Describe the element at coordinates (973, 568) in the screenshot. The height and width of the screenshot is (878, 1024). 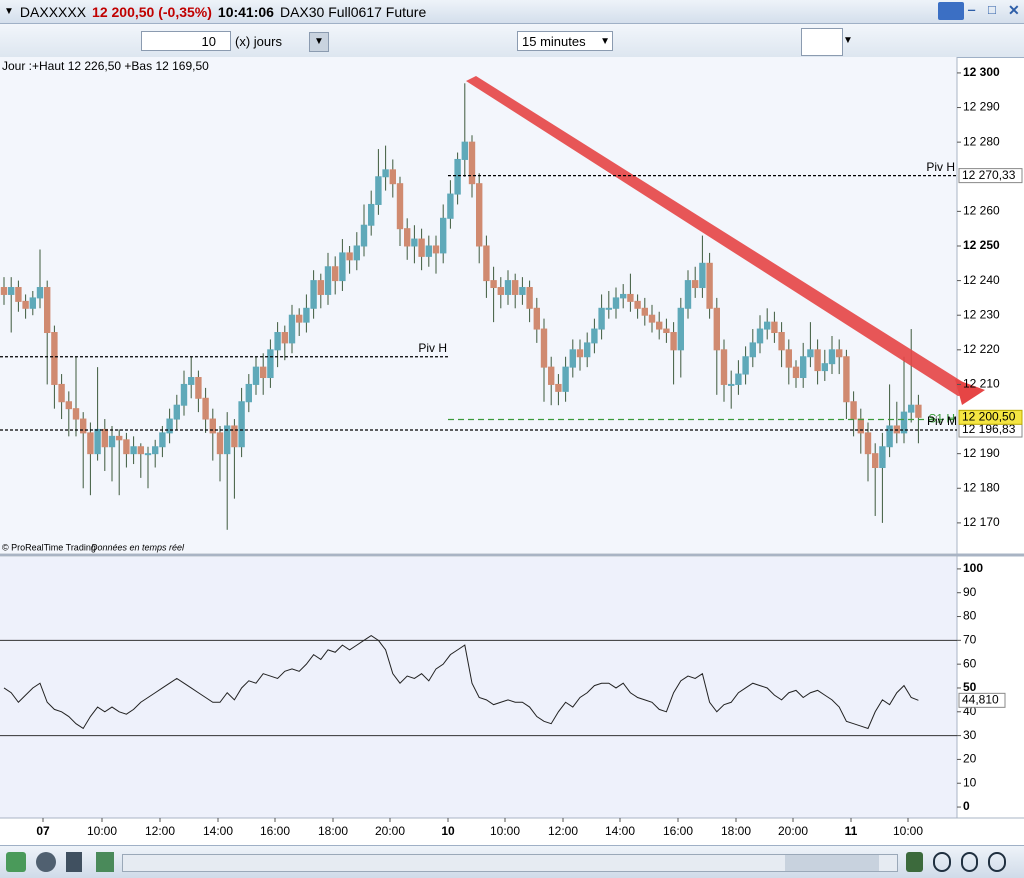
I see `y-tick-label: 100` at that location.